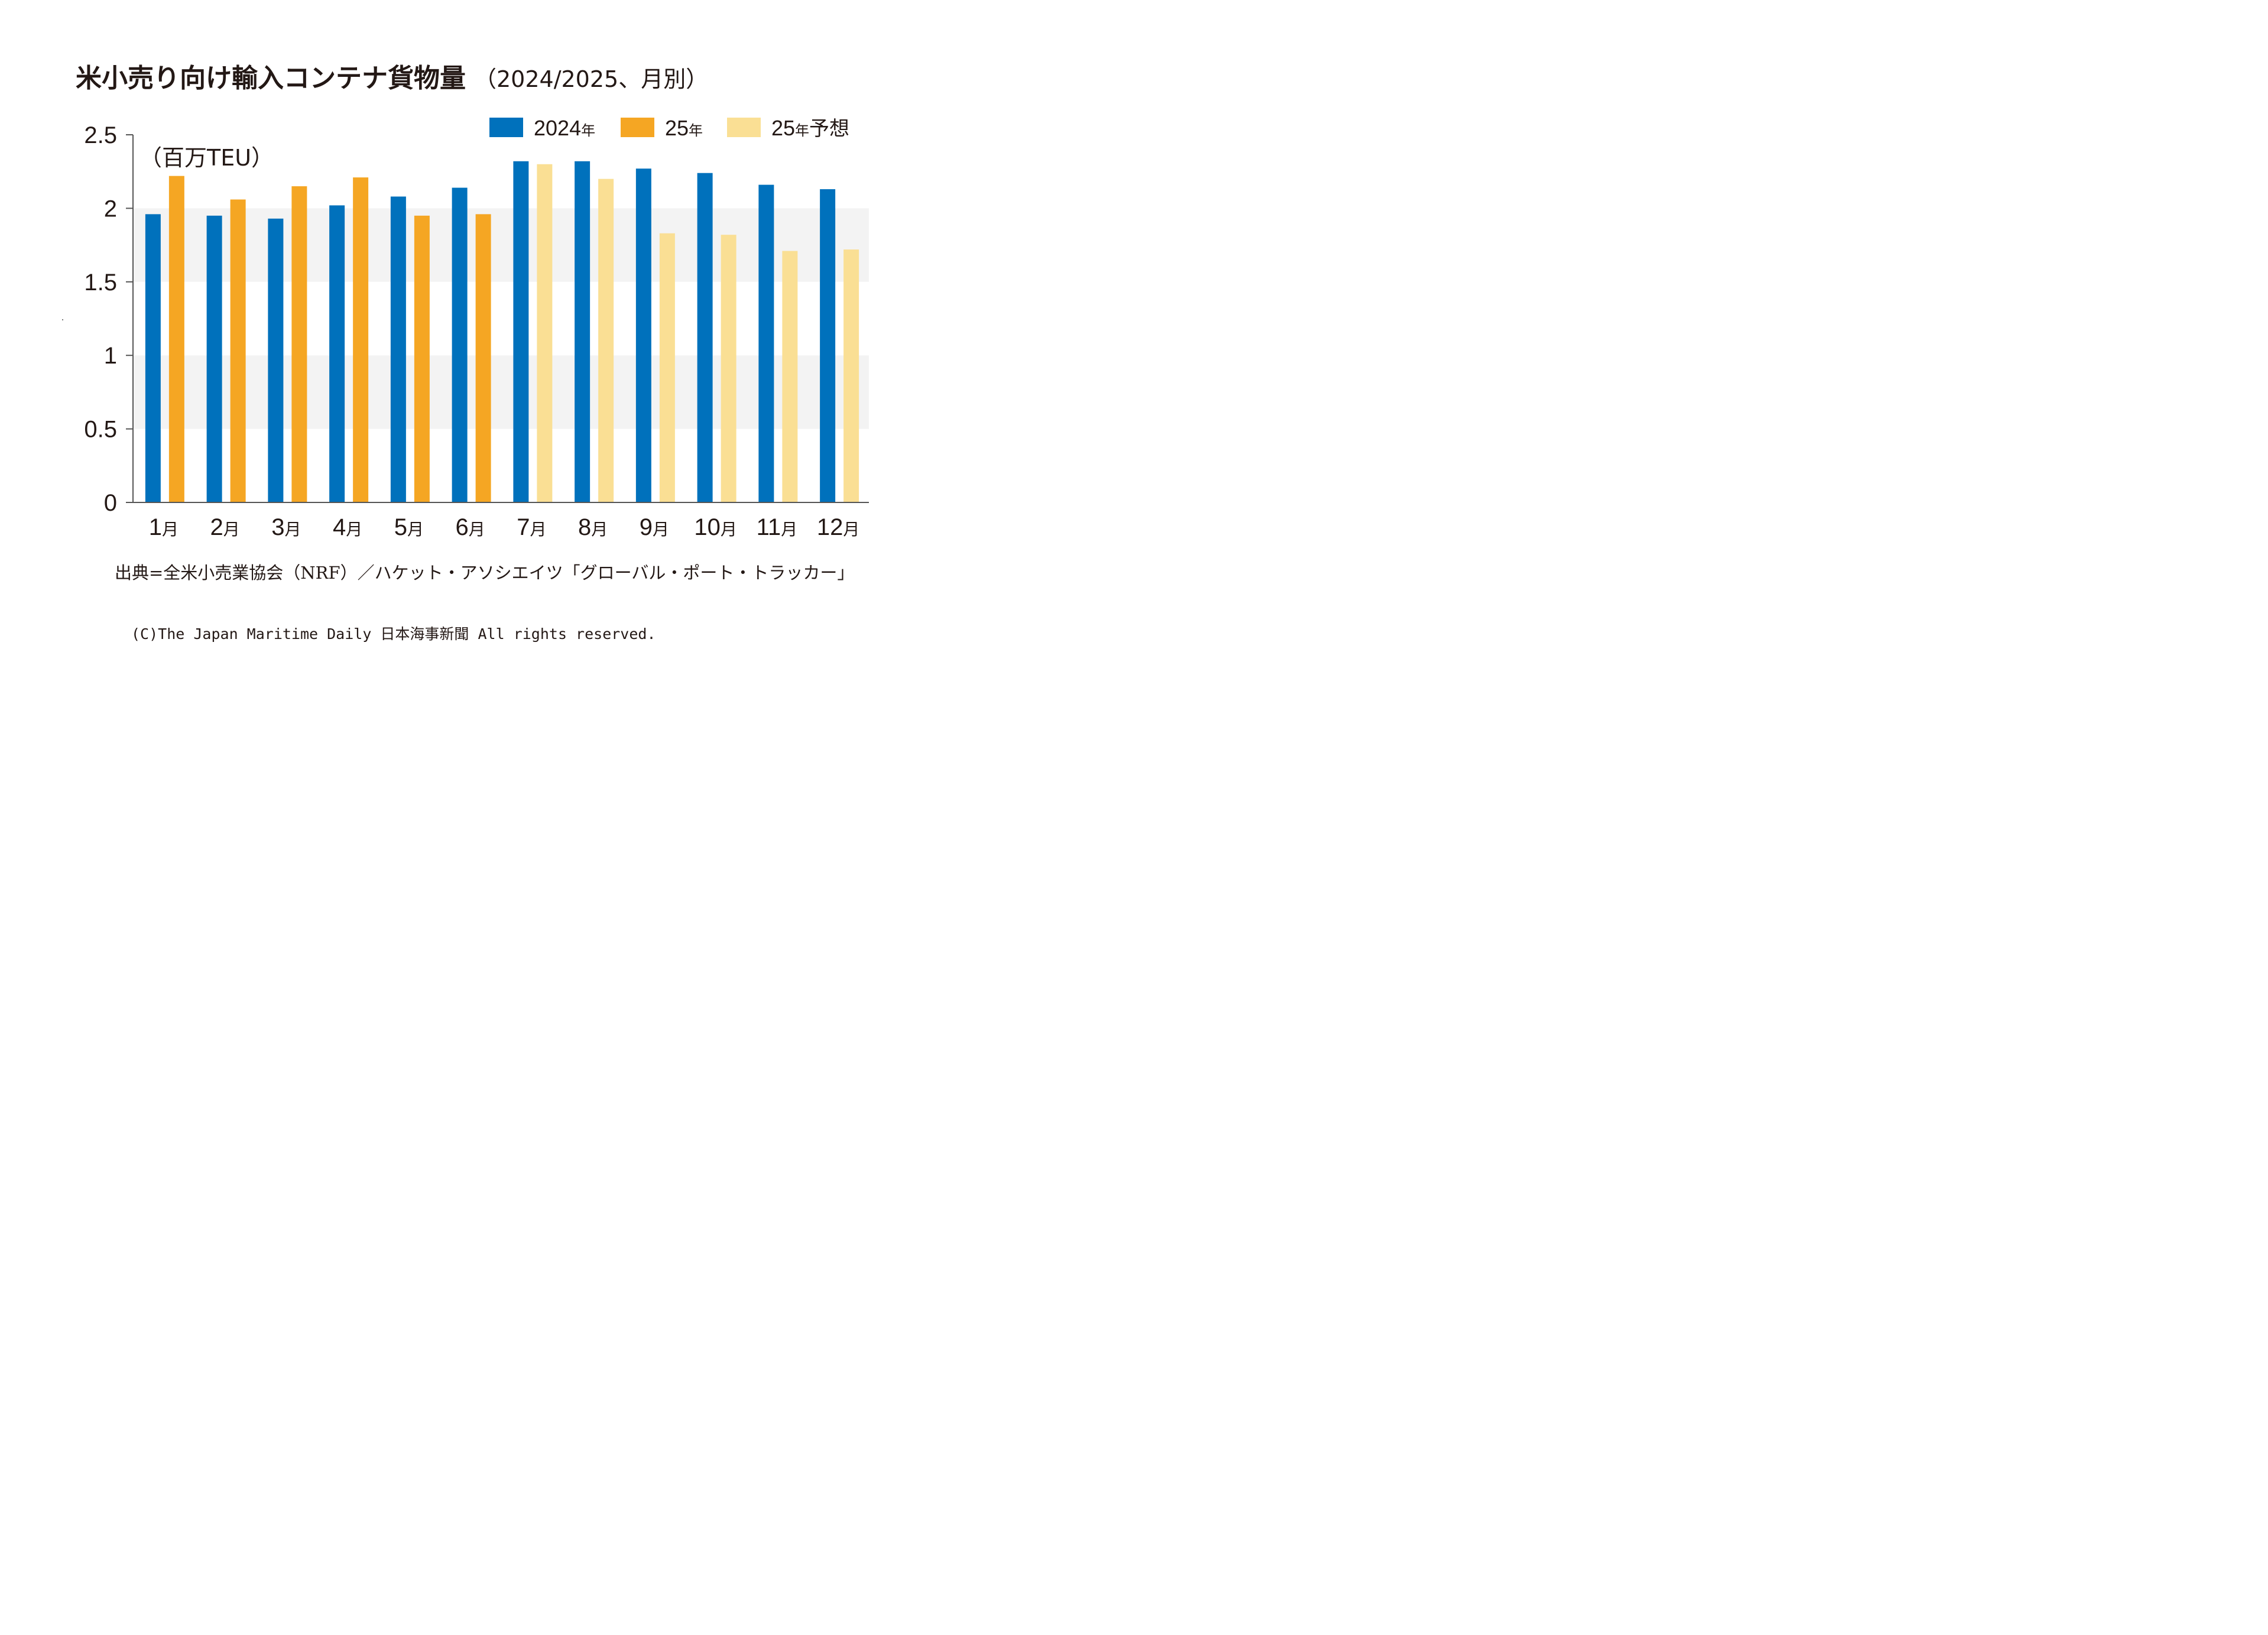 This screenshot has width=2268, height=1635. Describe the element at coordinates (470, 527) in the screenshot. I see `x-tick-label: 6月` at that location.